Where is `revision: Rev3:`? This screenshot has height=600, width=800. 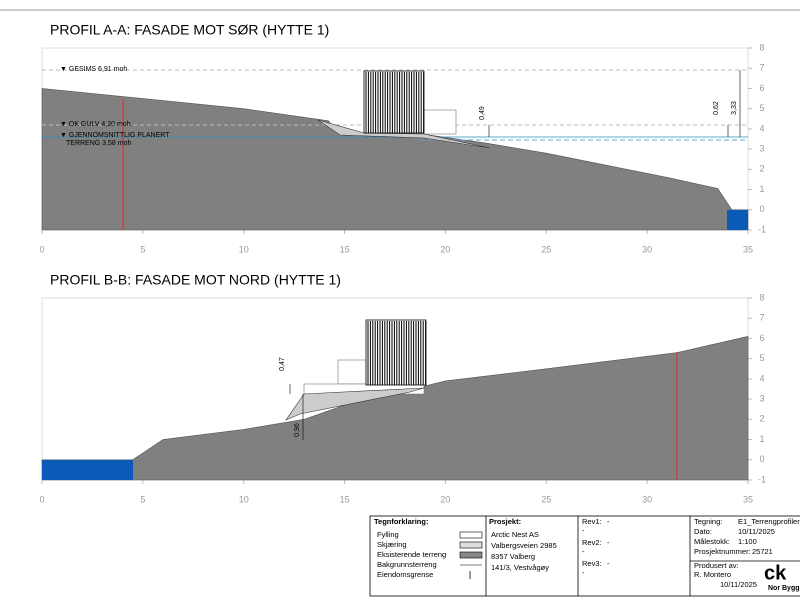
revision: Rev3: is located at coordinates (592, 563).